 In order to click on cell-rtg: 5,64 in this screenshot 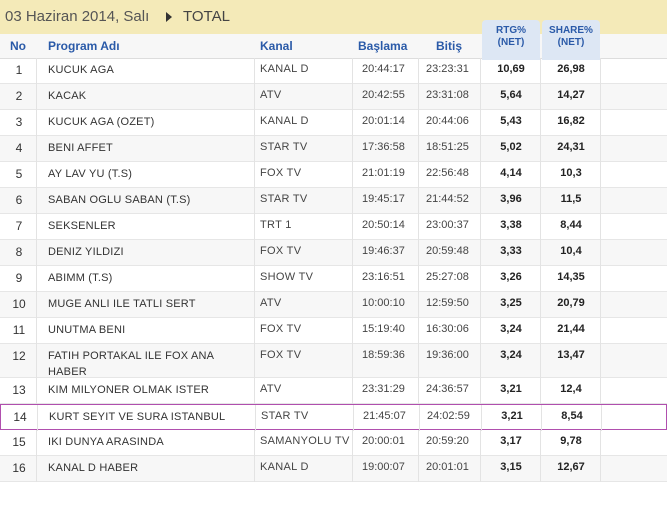, I will do `click(511, 95)`.